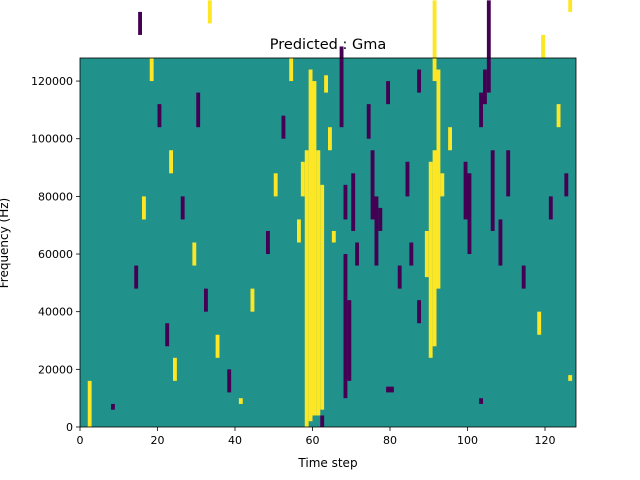  Describe the element at coordinates (52, 139) in the screenshot. I see `y-tick-label: 100000` at that location.